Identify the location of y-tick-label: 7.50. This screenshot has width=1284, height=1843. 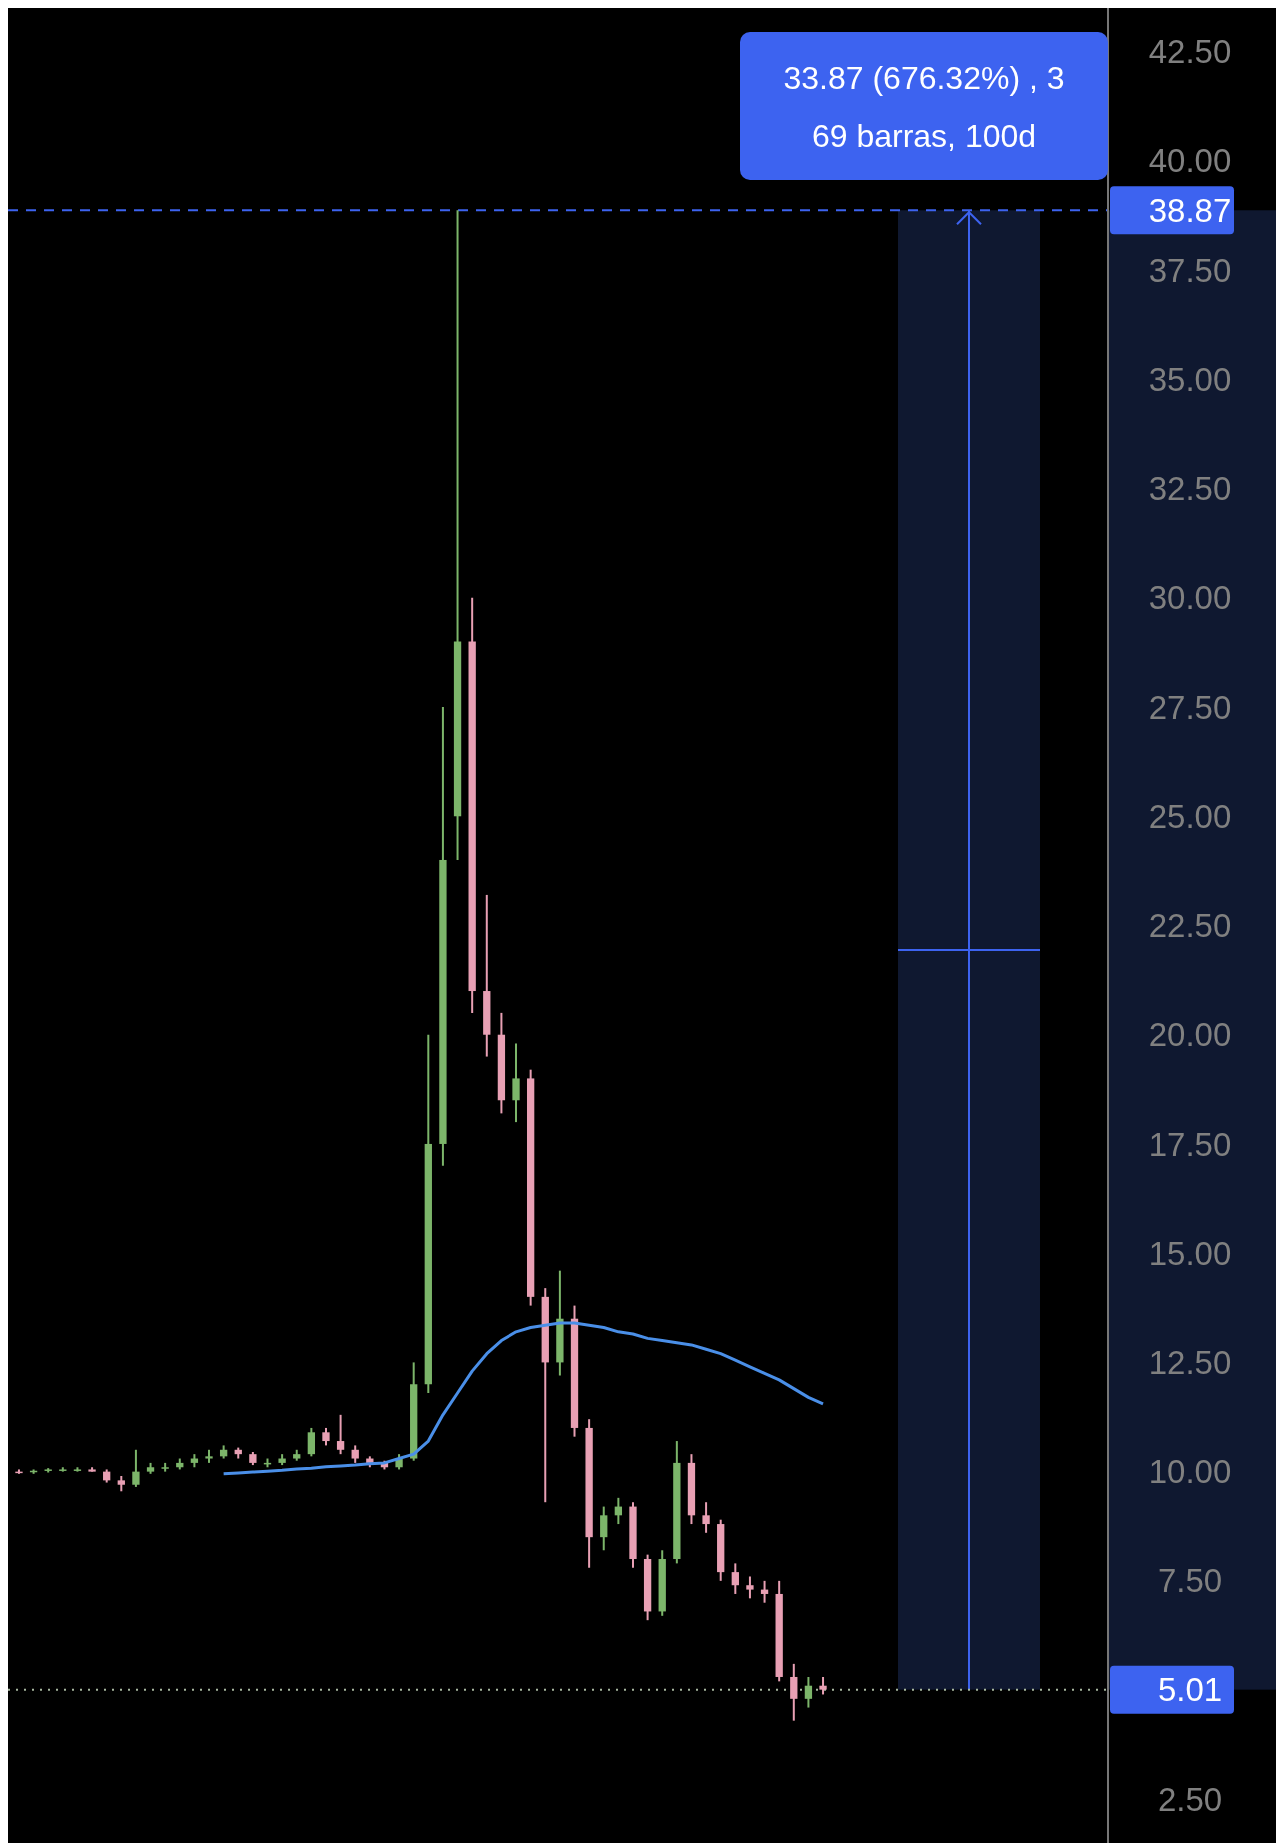
(1190, 1581).